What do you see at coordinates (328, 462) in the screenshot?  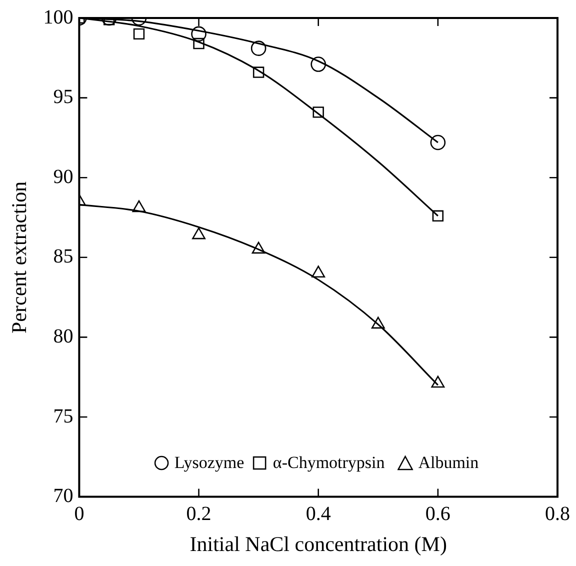 I see `legend-label: α-Chymotrypsin` at bounding box center [328, 462].